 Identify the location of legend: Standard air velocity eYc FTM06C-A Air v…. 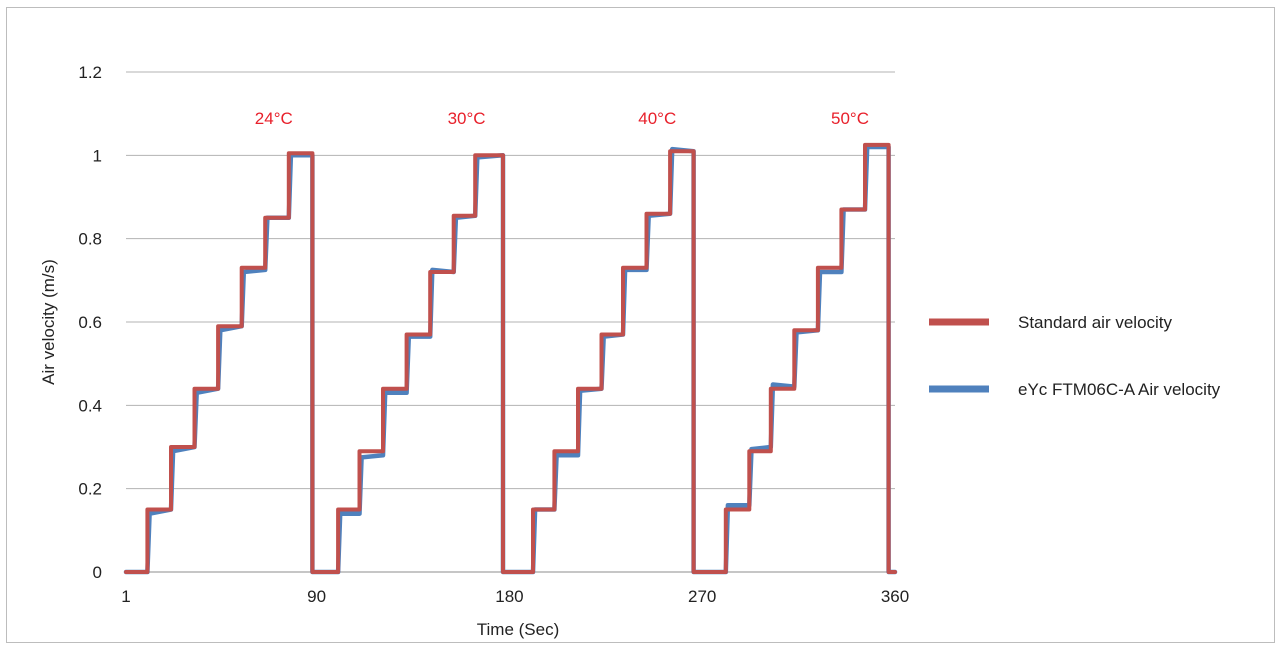
(1075, 356).